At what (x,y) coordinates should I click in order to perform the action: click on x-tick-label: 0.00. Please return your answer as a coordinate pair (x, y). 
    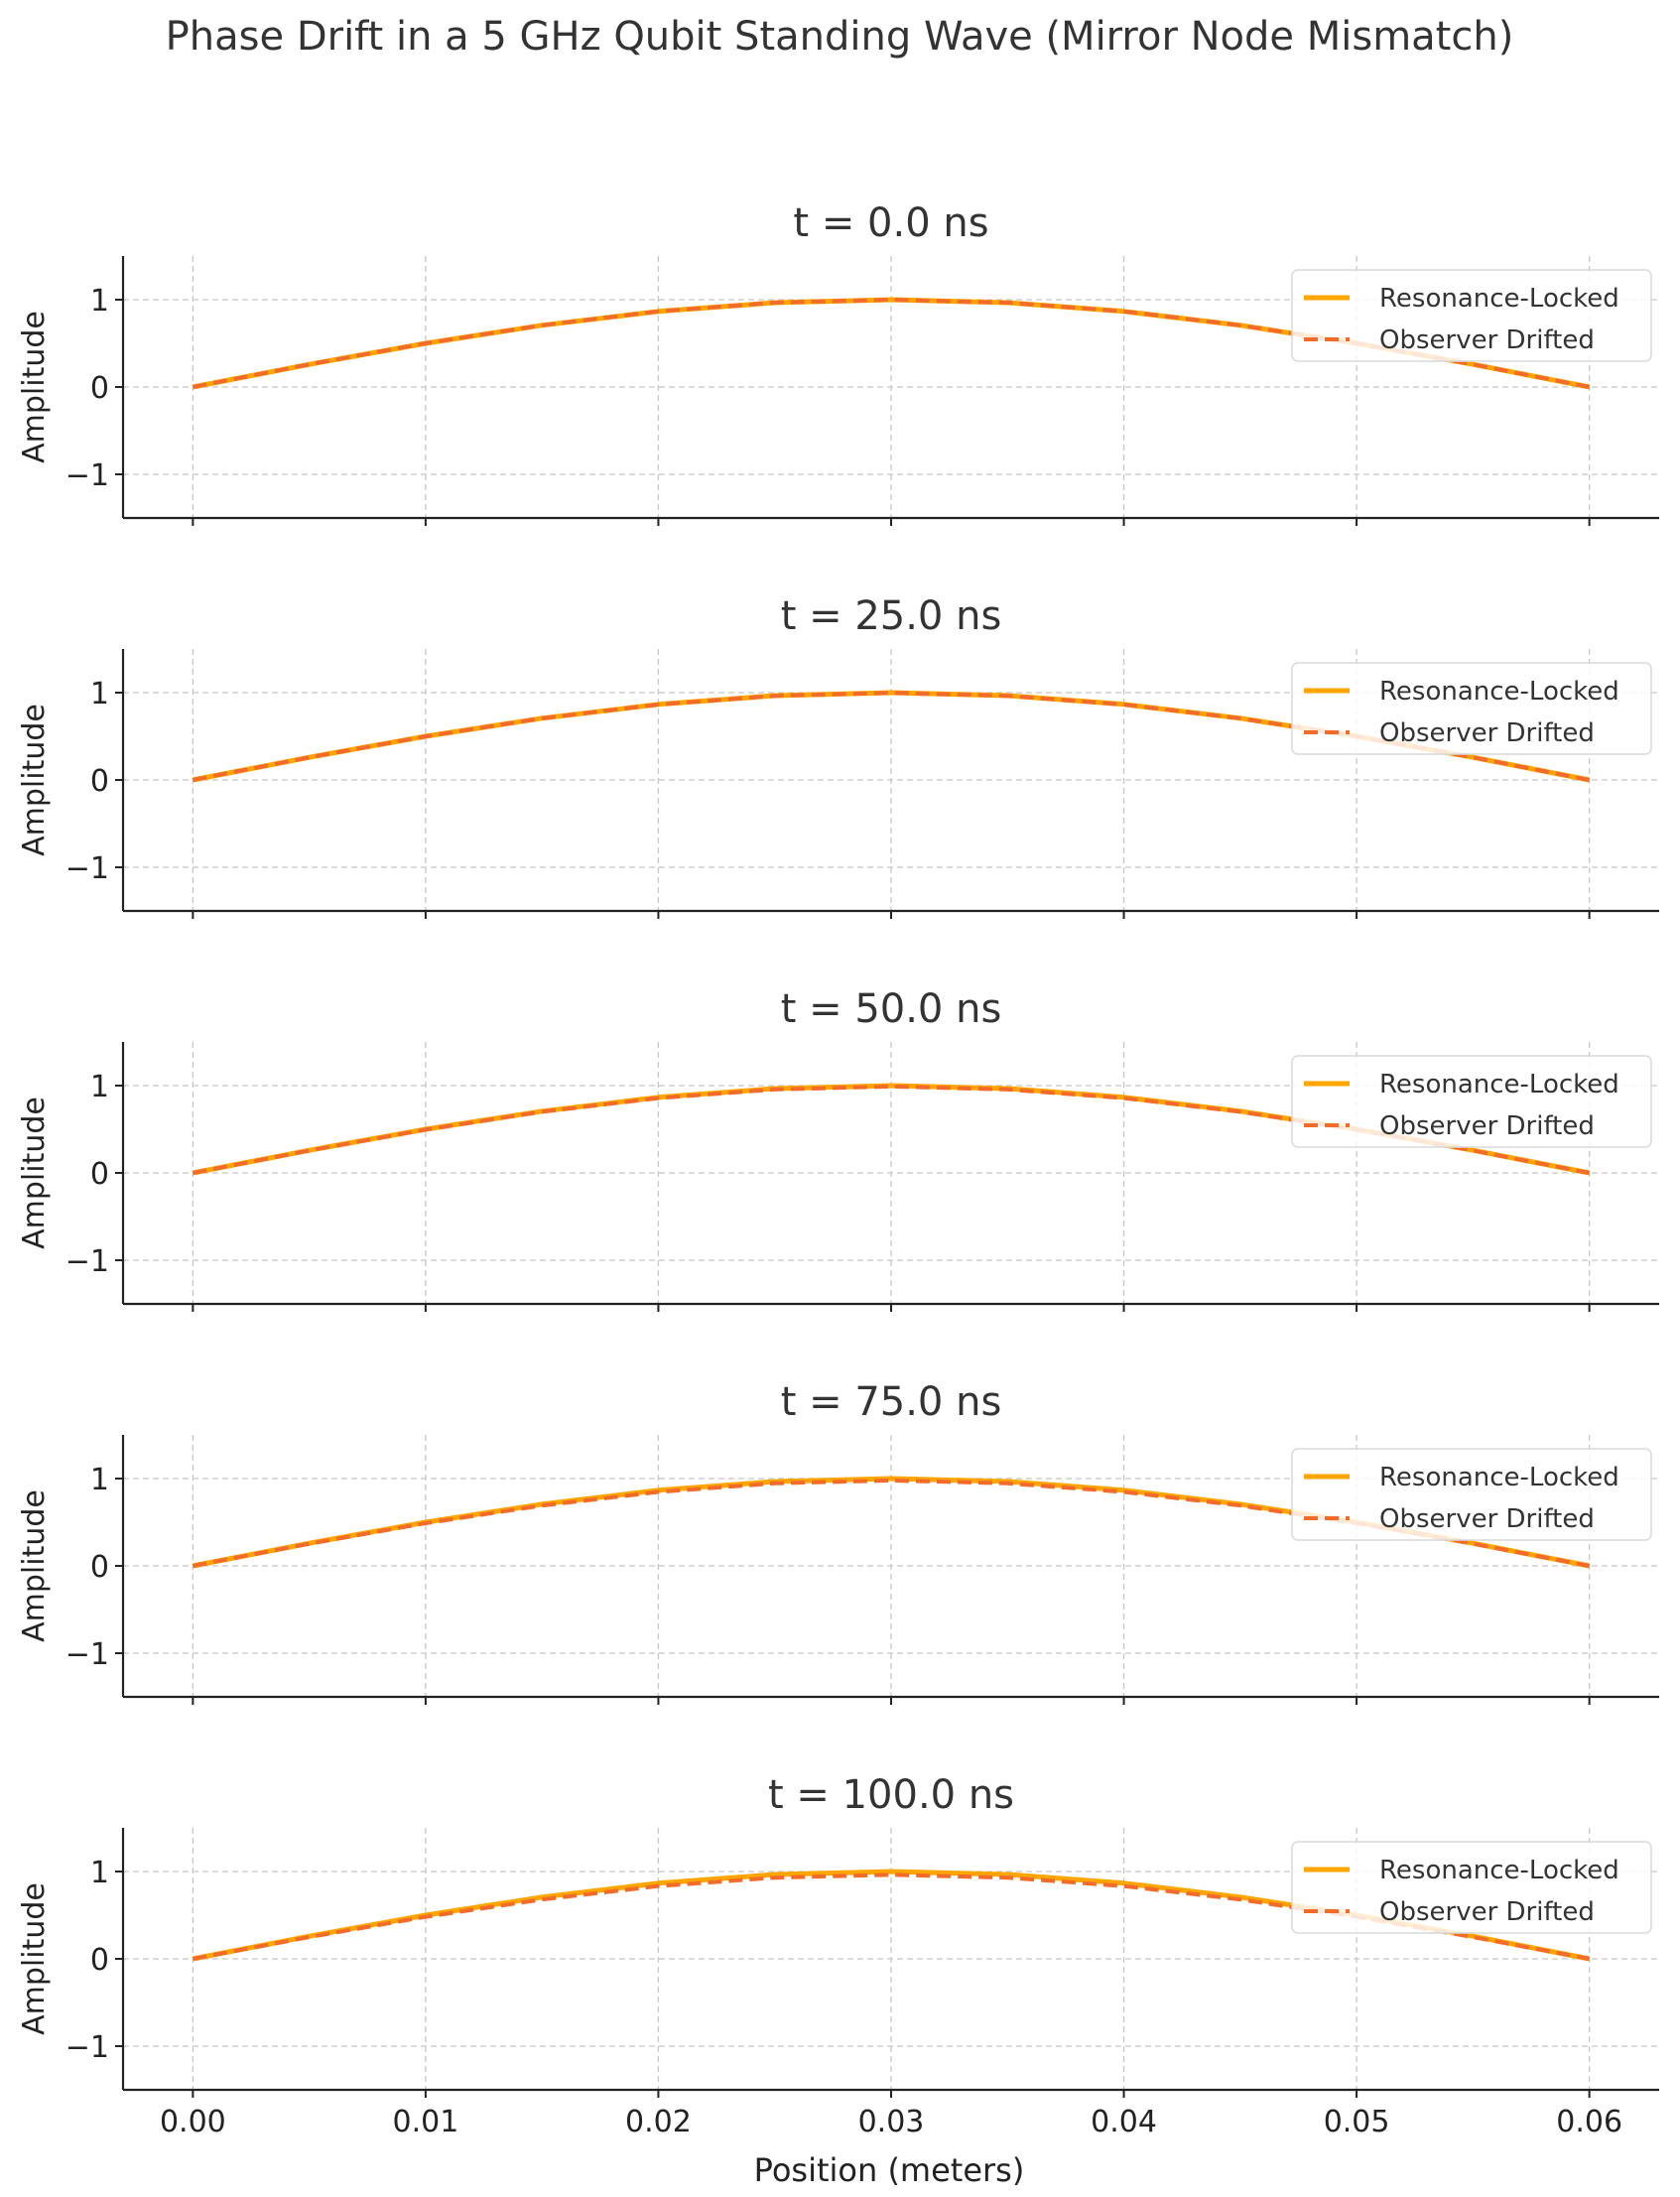
    Looking at the image, I should click on (193, 2122).